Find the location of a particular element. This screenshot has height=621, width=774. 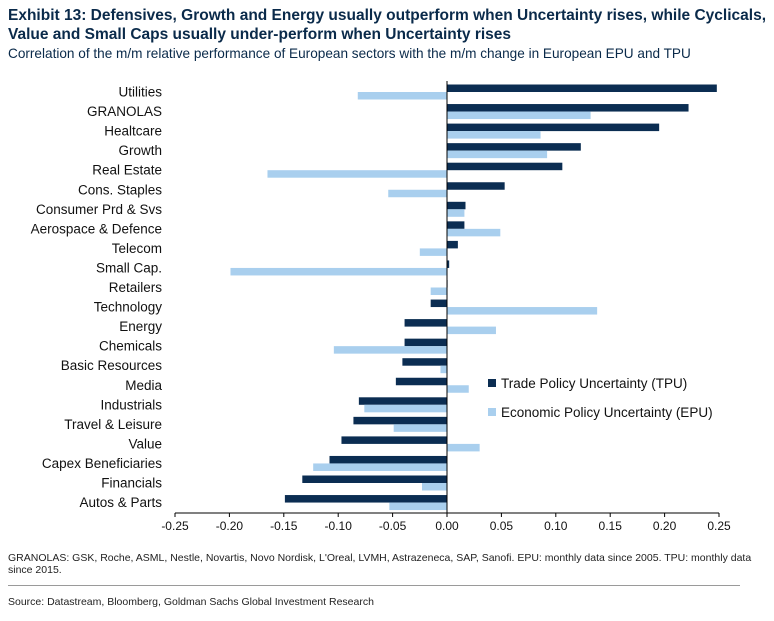

category-label: Cons. Staples is located at coordinates (120, 189).